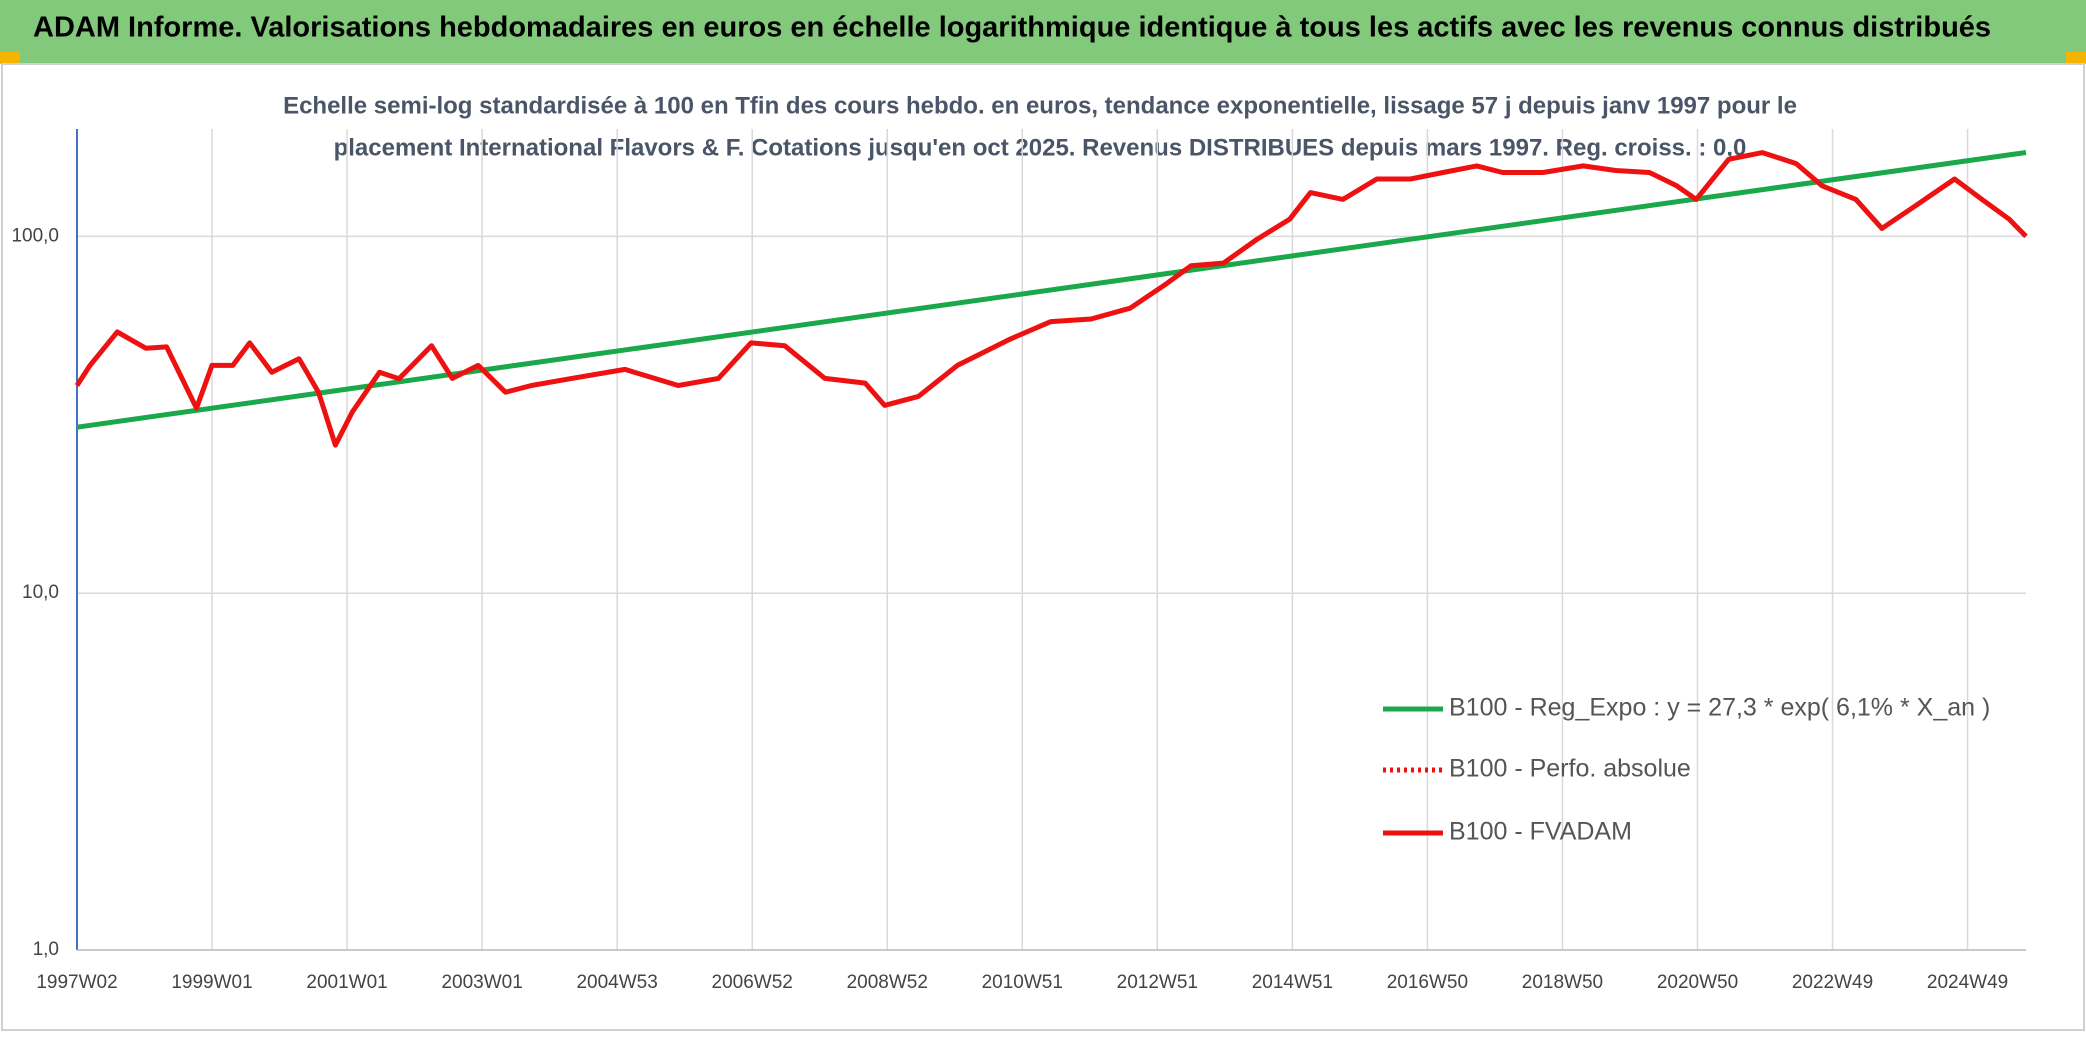 This screenshot has width=2086, height=1038. I want to click on x-tick-label: 2016W50, so click(1427, 982).